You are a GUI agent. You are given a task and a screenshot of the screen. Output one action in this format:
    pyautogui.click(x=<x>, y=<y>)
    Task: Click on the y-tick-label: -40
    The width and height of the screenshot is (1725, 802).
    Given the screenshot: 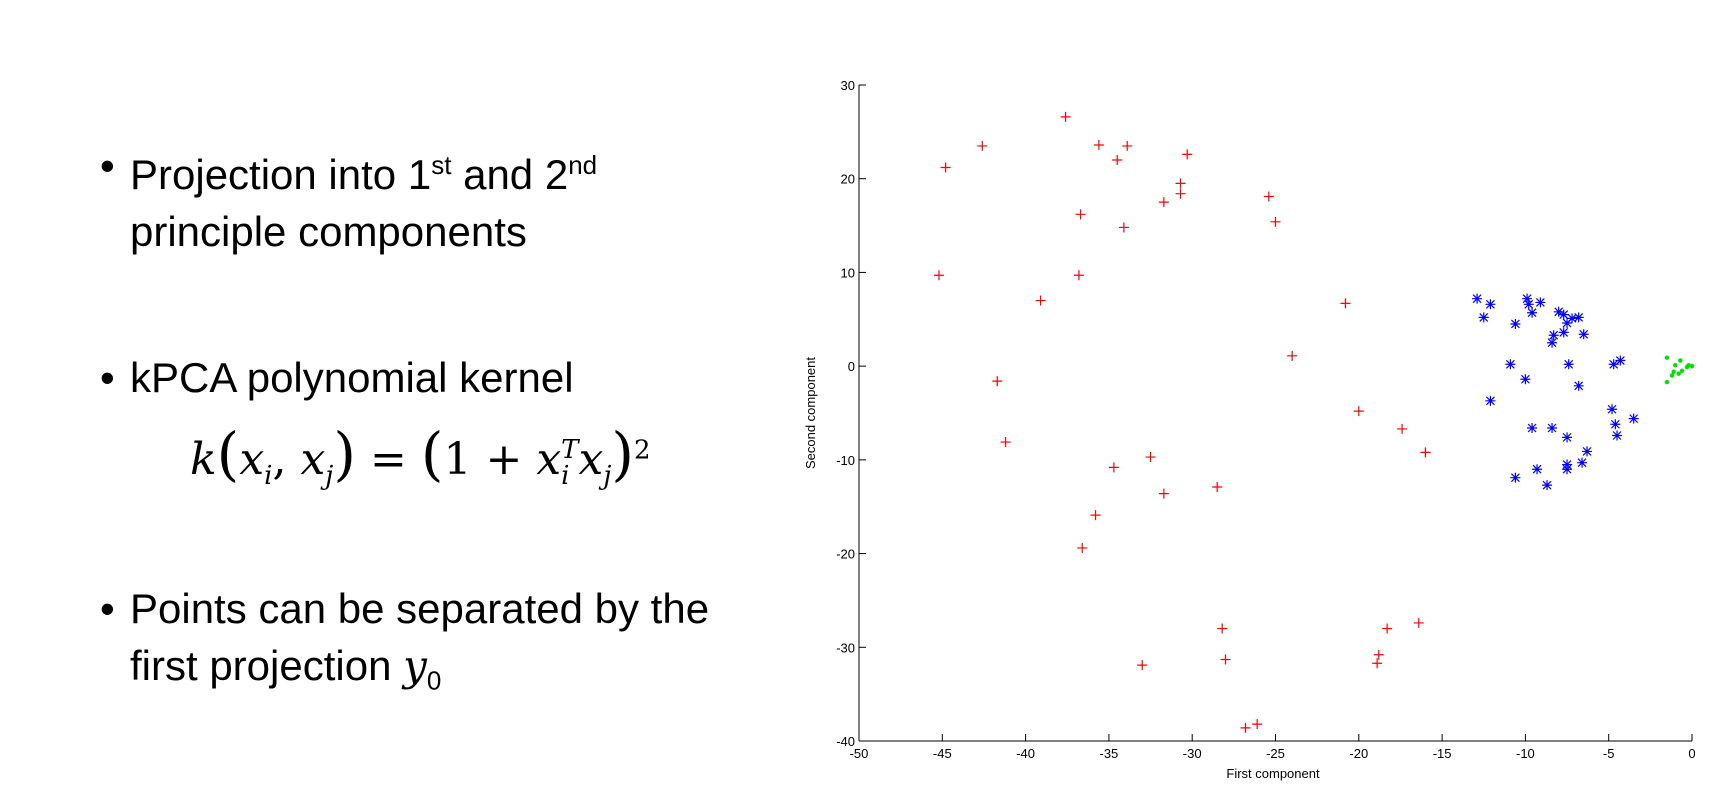 What is the action you would take?
    pyautogui.click(x=845, y=741)
    